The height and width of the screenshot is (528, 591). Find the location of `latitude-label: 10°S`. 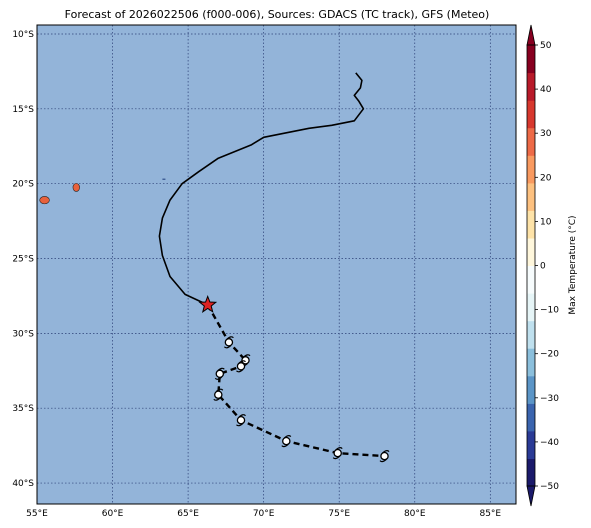

latitude-label: 10°S is located at coordinates (23, 35).